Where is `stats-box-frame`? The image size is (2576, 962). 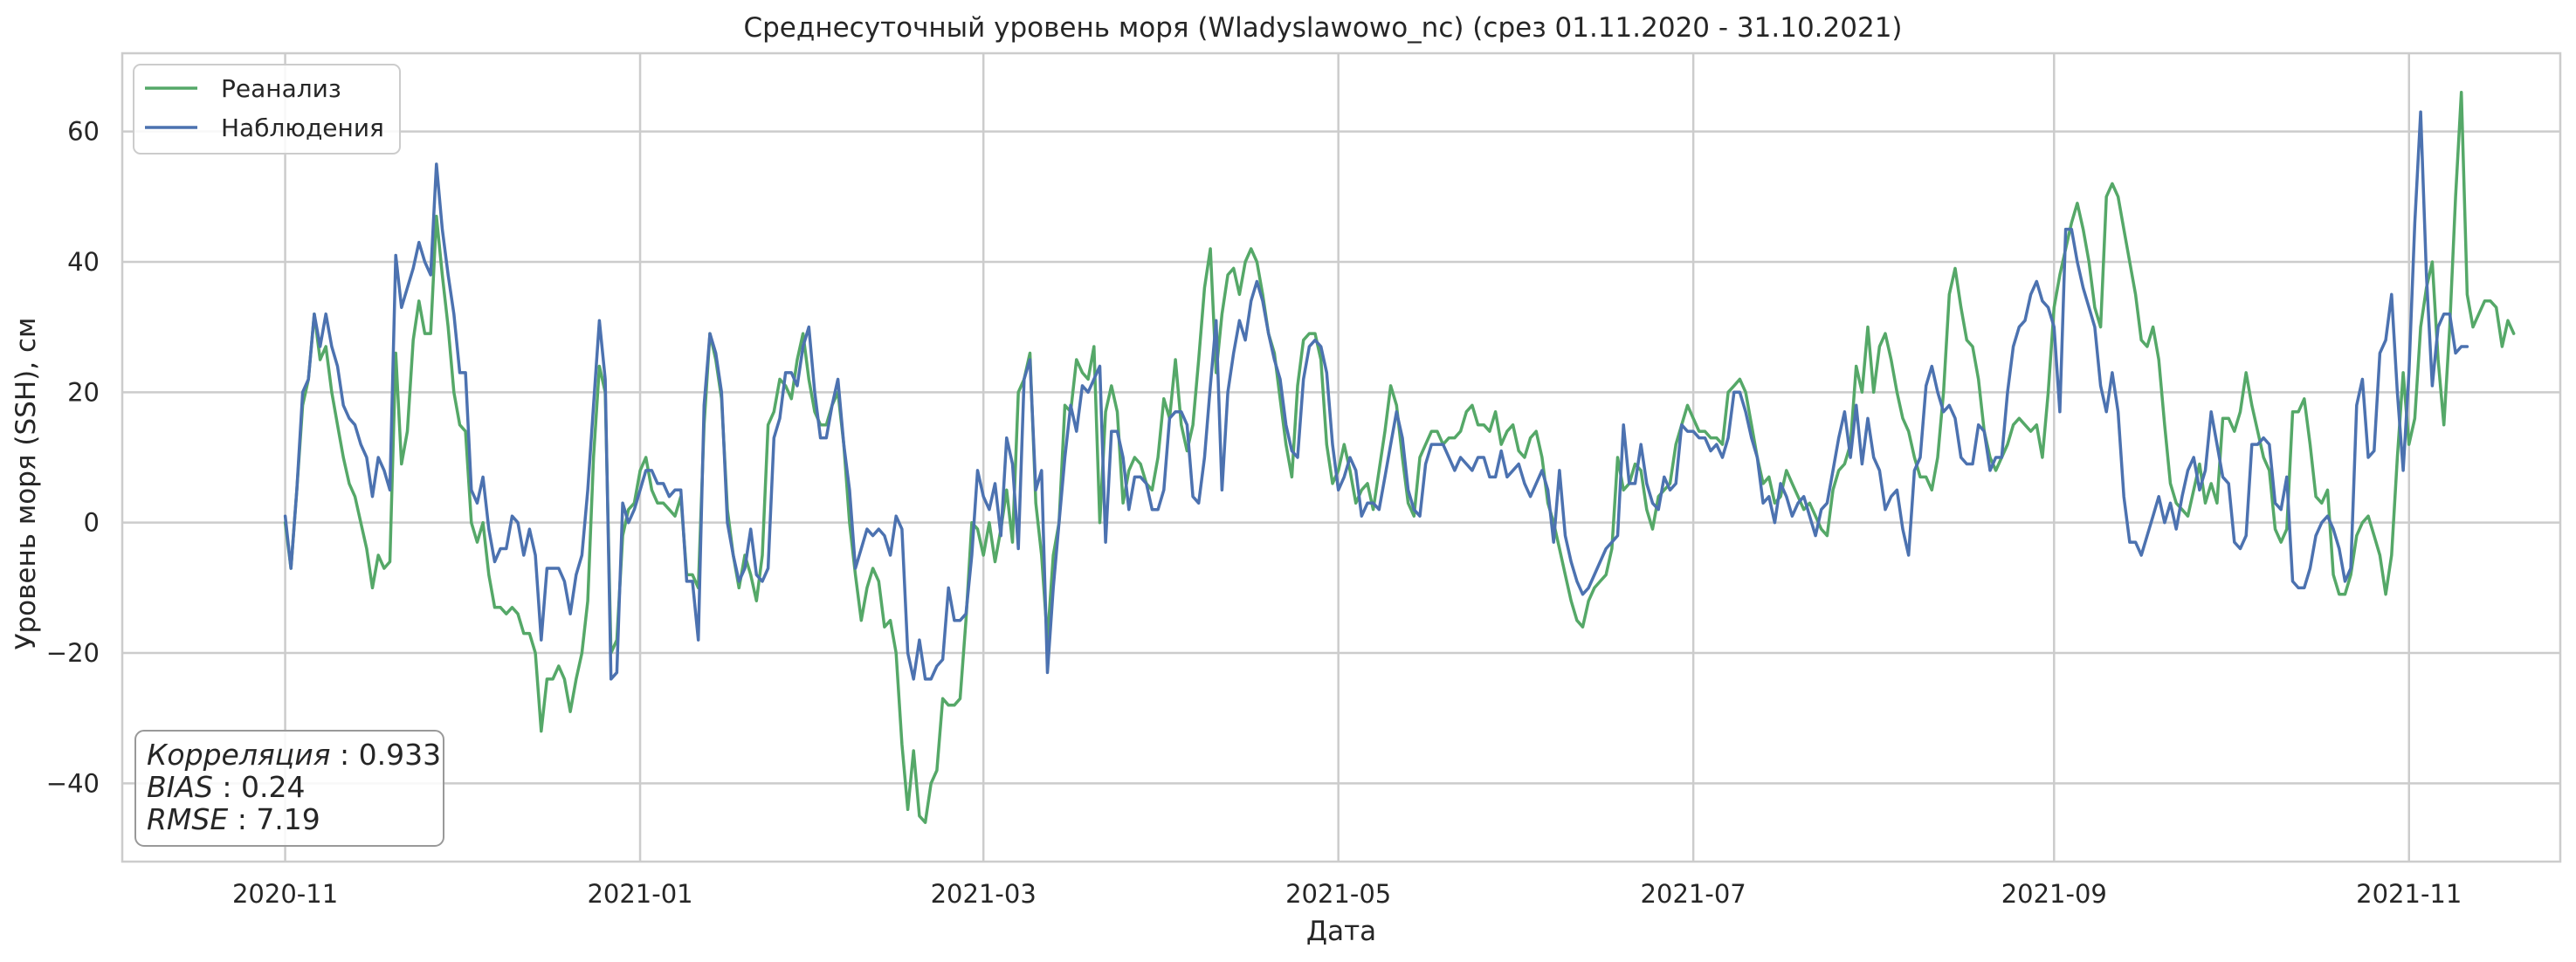 stats-box-frame is located at coordinates (289, 788).